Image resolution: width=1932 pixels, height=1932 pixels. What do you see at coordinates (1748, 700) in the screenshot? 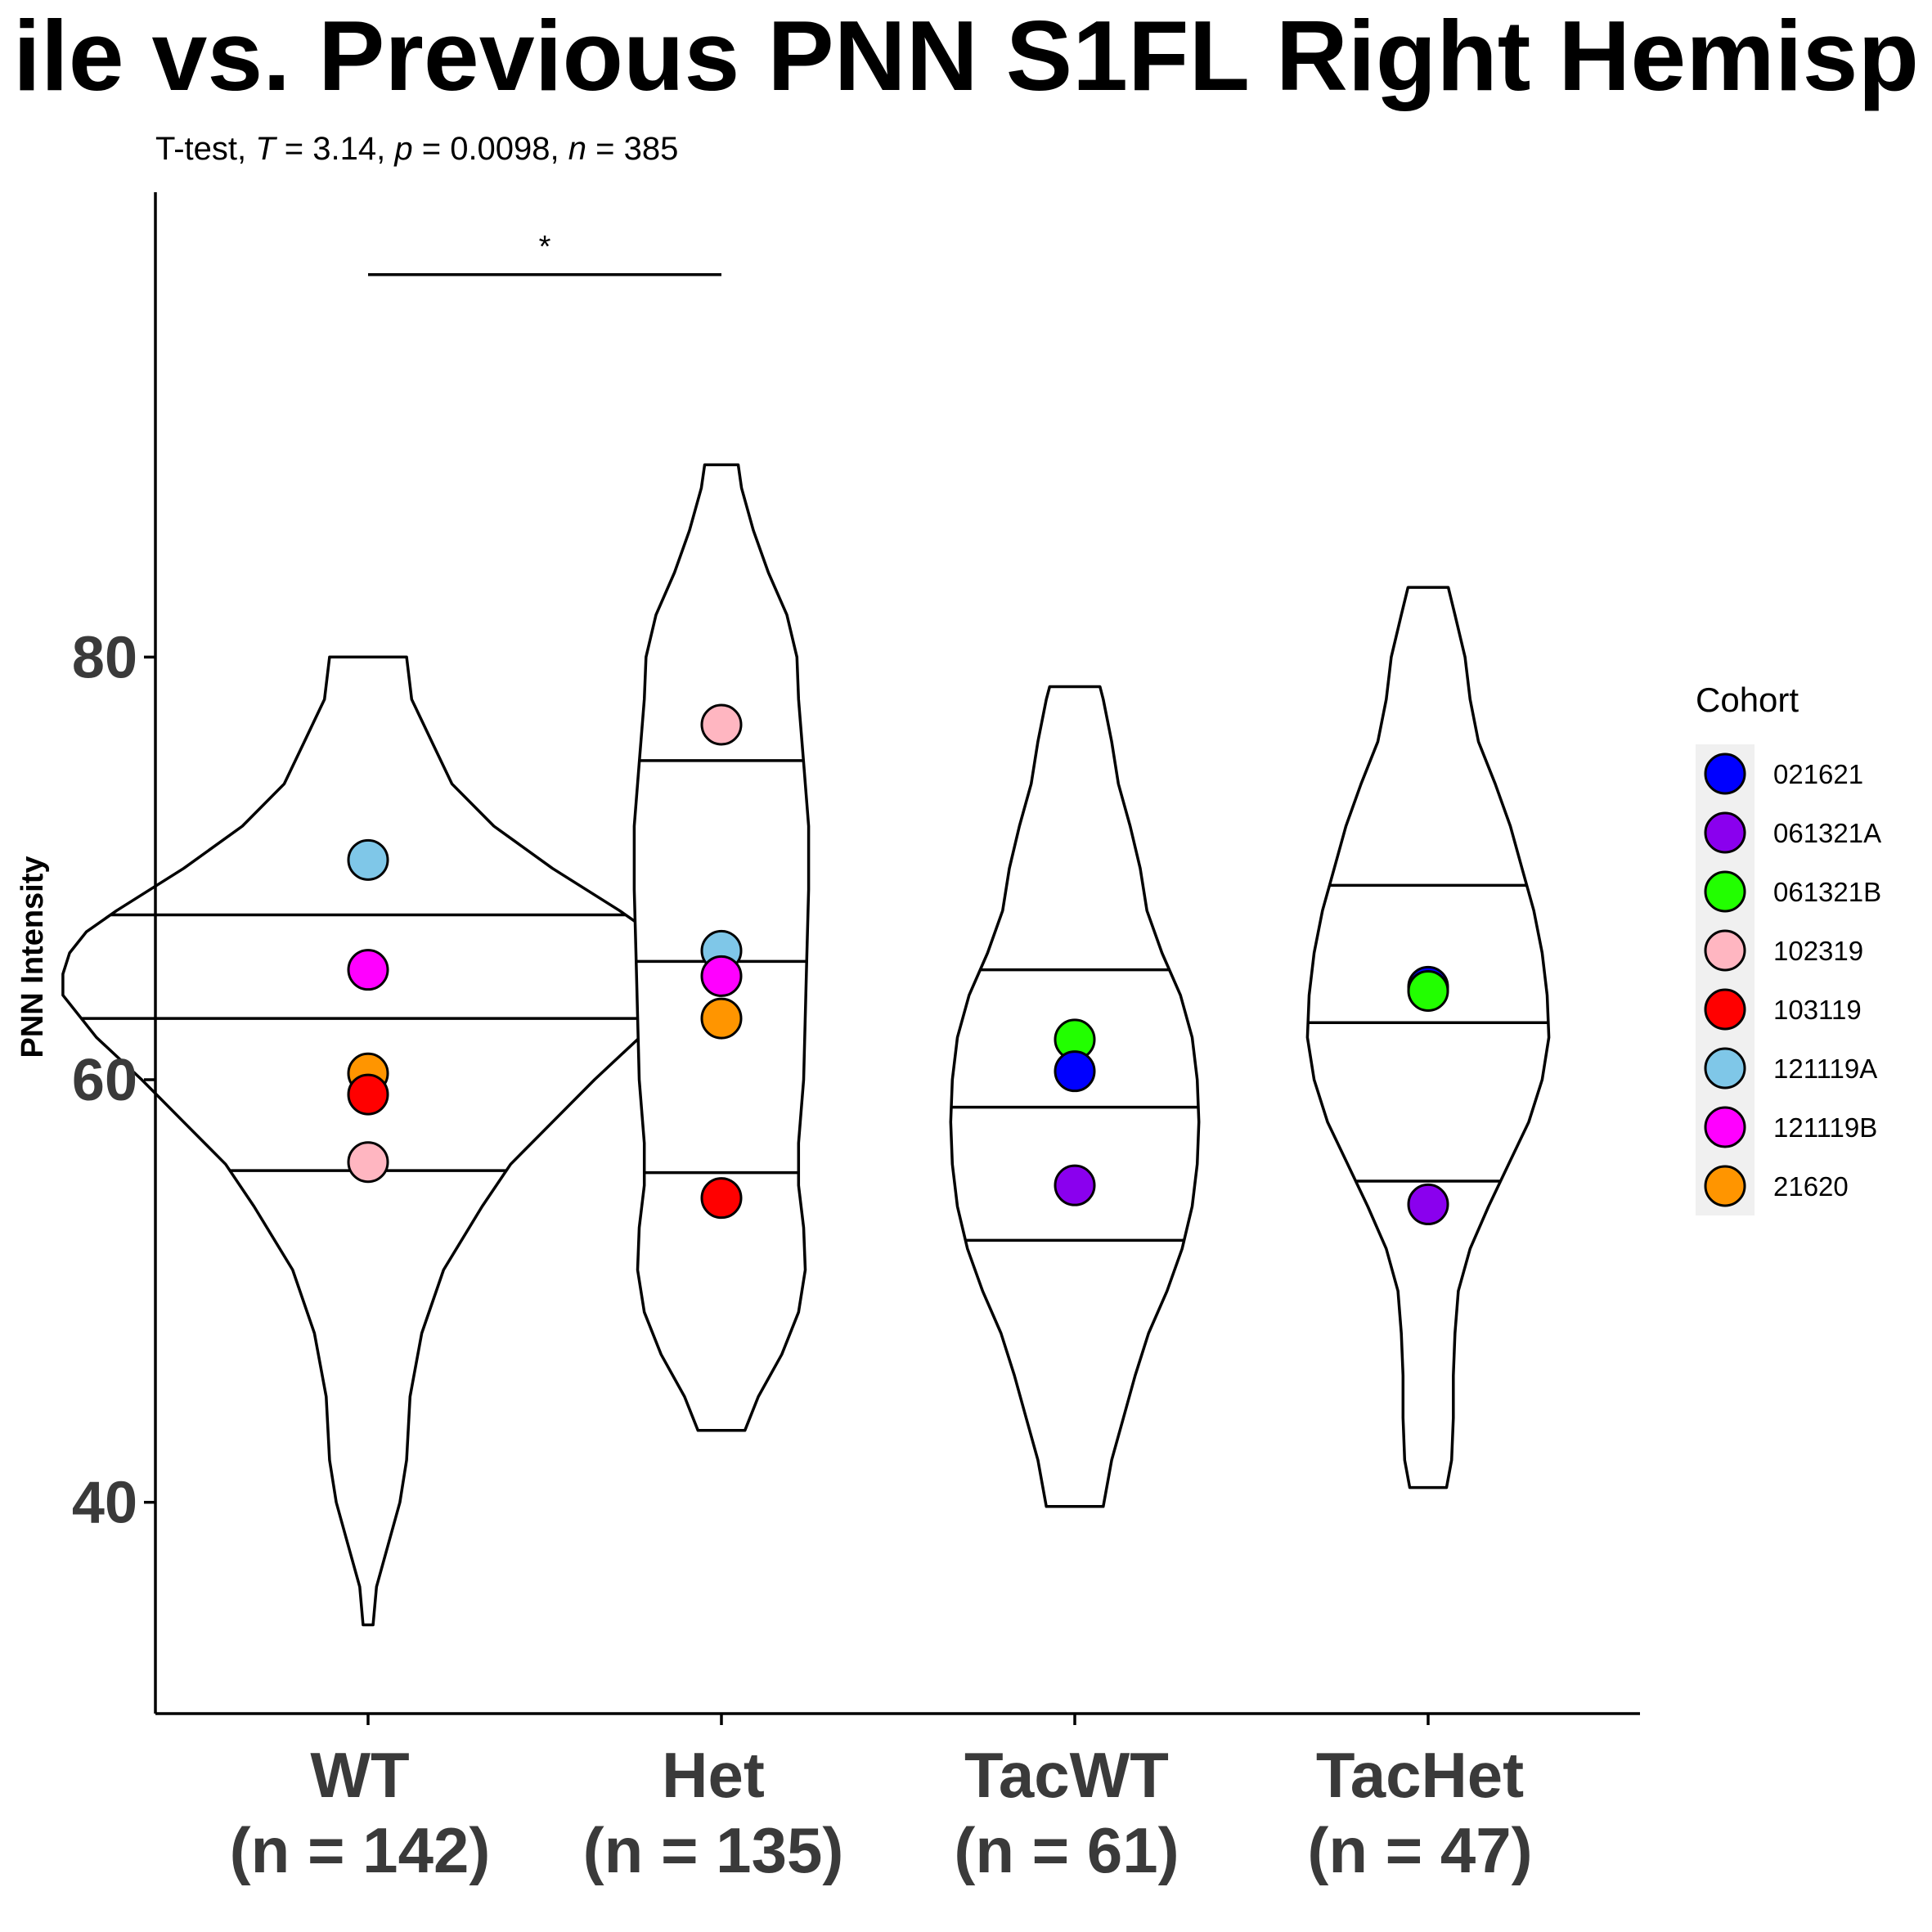
I see `legend-title: Cohort` at bounding box center [1748, 700].